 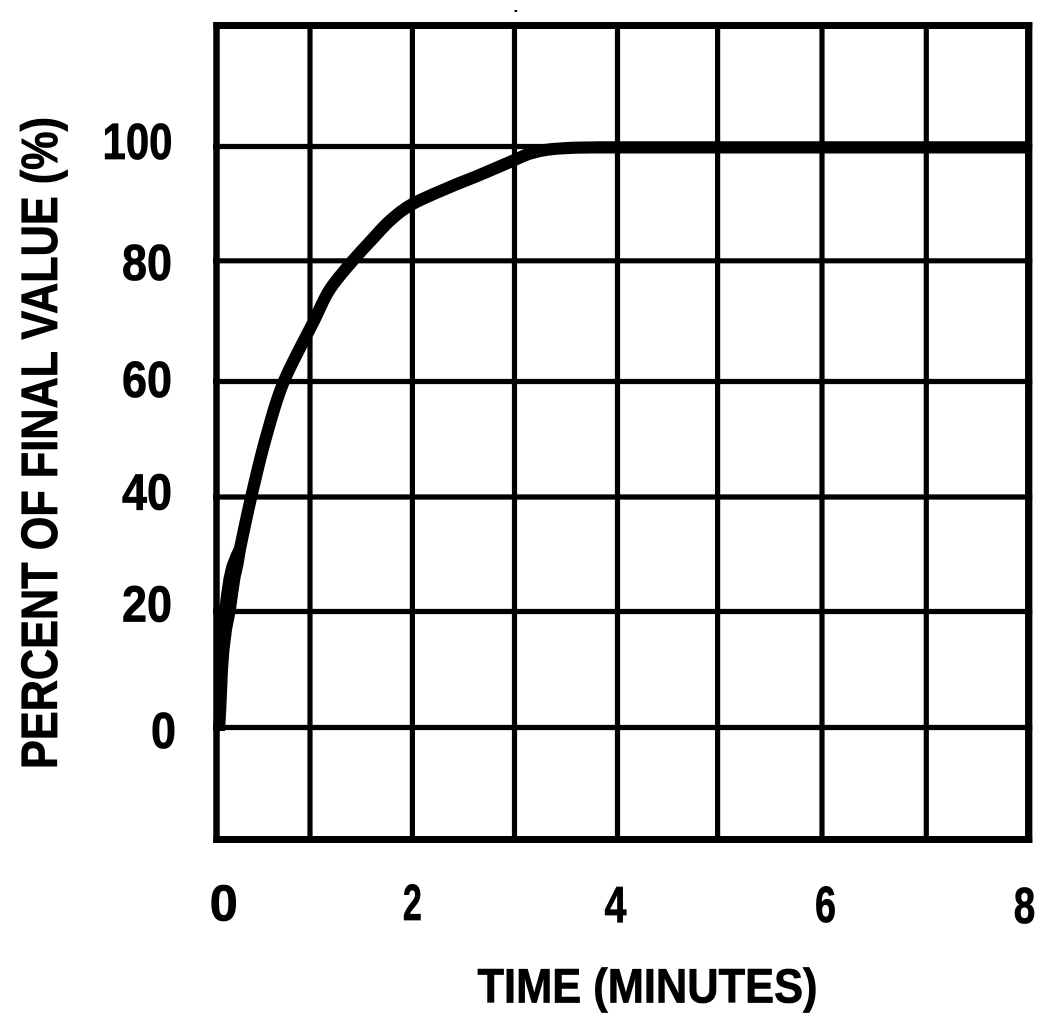 I want to click on svg-text: PERCENT OF FINAL VALUE (%), so click(x=39, y=443).